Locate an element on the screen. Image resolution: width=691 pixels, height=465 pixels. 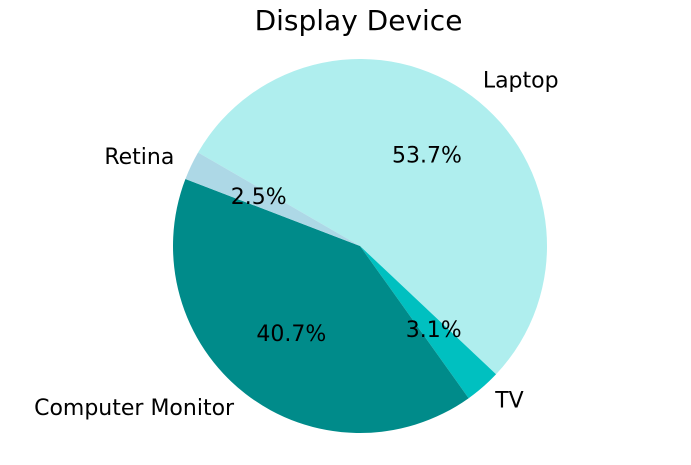
pie-slice-retina is located at coordinates (272, 199).